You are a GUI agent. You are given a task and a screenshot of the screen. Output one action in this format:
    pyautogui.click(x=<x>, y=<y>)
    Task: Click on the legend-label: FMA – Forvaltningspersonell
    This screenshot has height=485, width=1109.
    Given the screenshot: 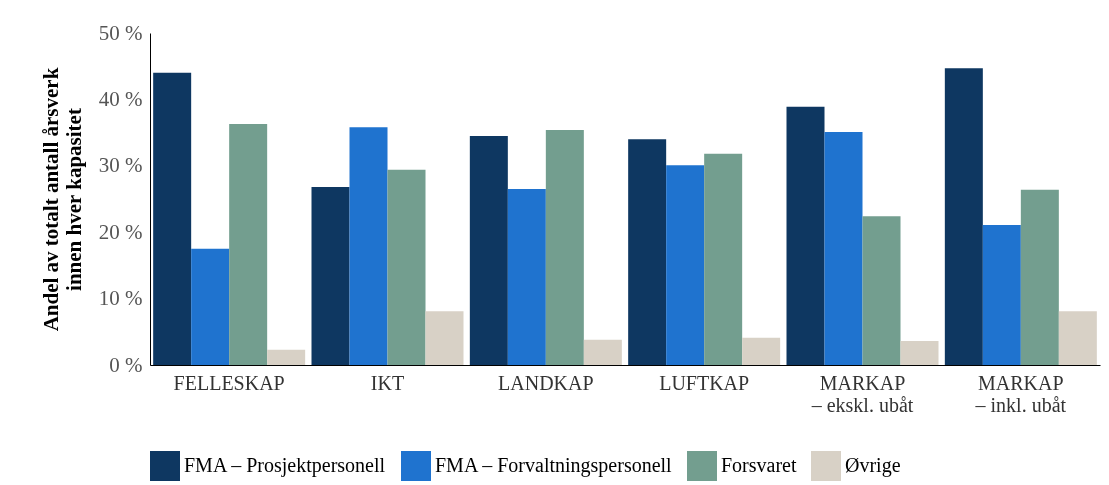 What is the action you would take?
    pyautogui.click(x=554, y=465)
    